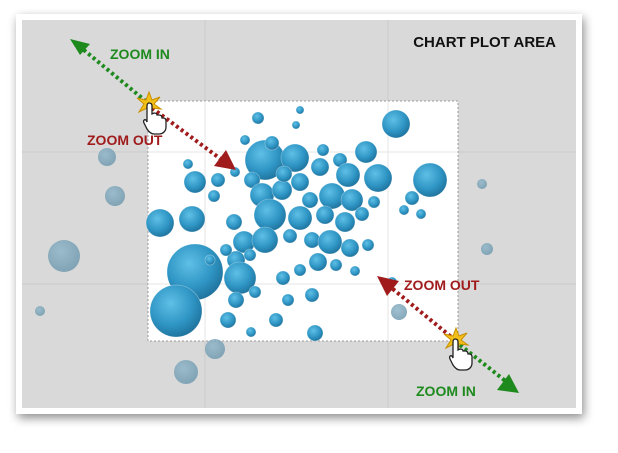  I want to click on zoom-in-line-bottom, so click(484, 364).